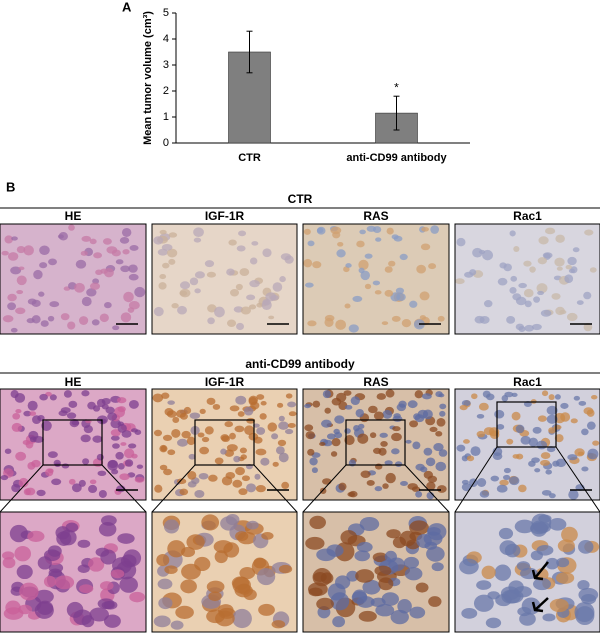 The width and height of the screenshot is (600, 642). I want to click on y-tick-label: 0, so click(166, 143).